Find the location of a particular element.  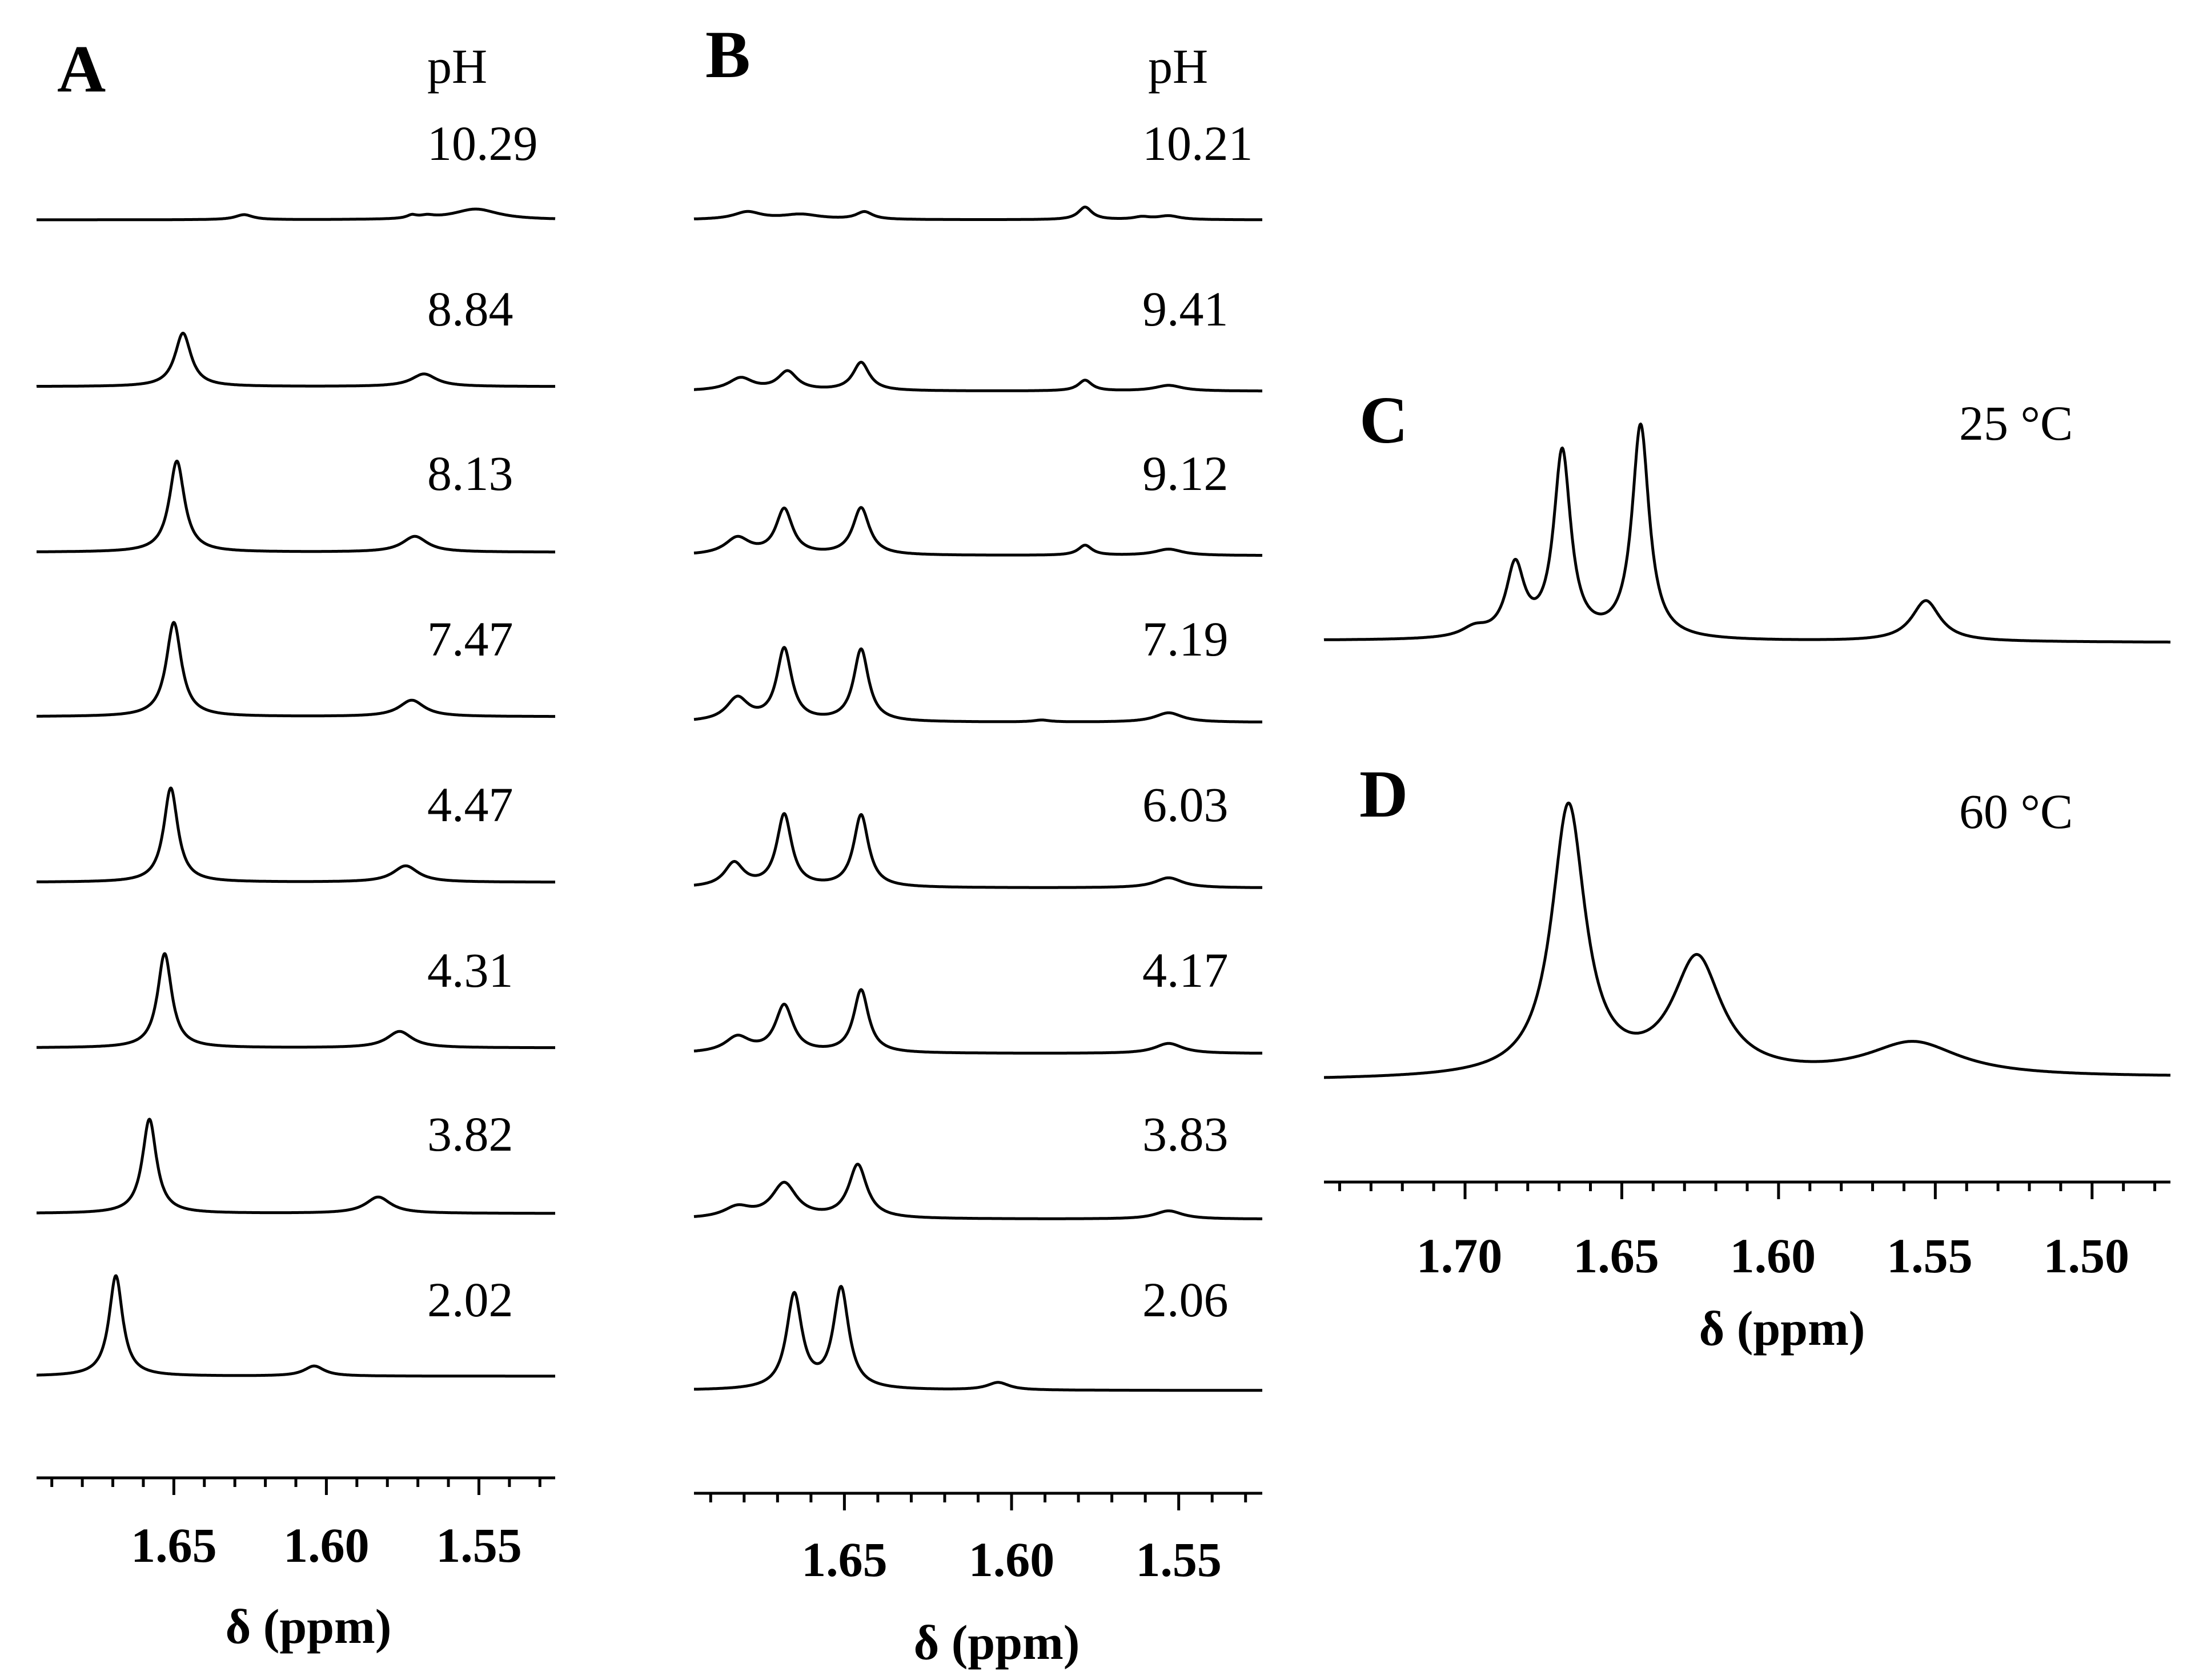

panel-a-ph-label-10-29: 10.29 is located at coordinates (483, 143).